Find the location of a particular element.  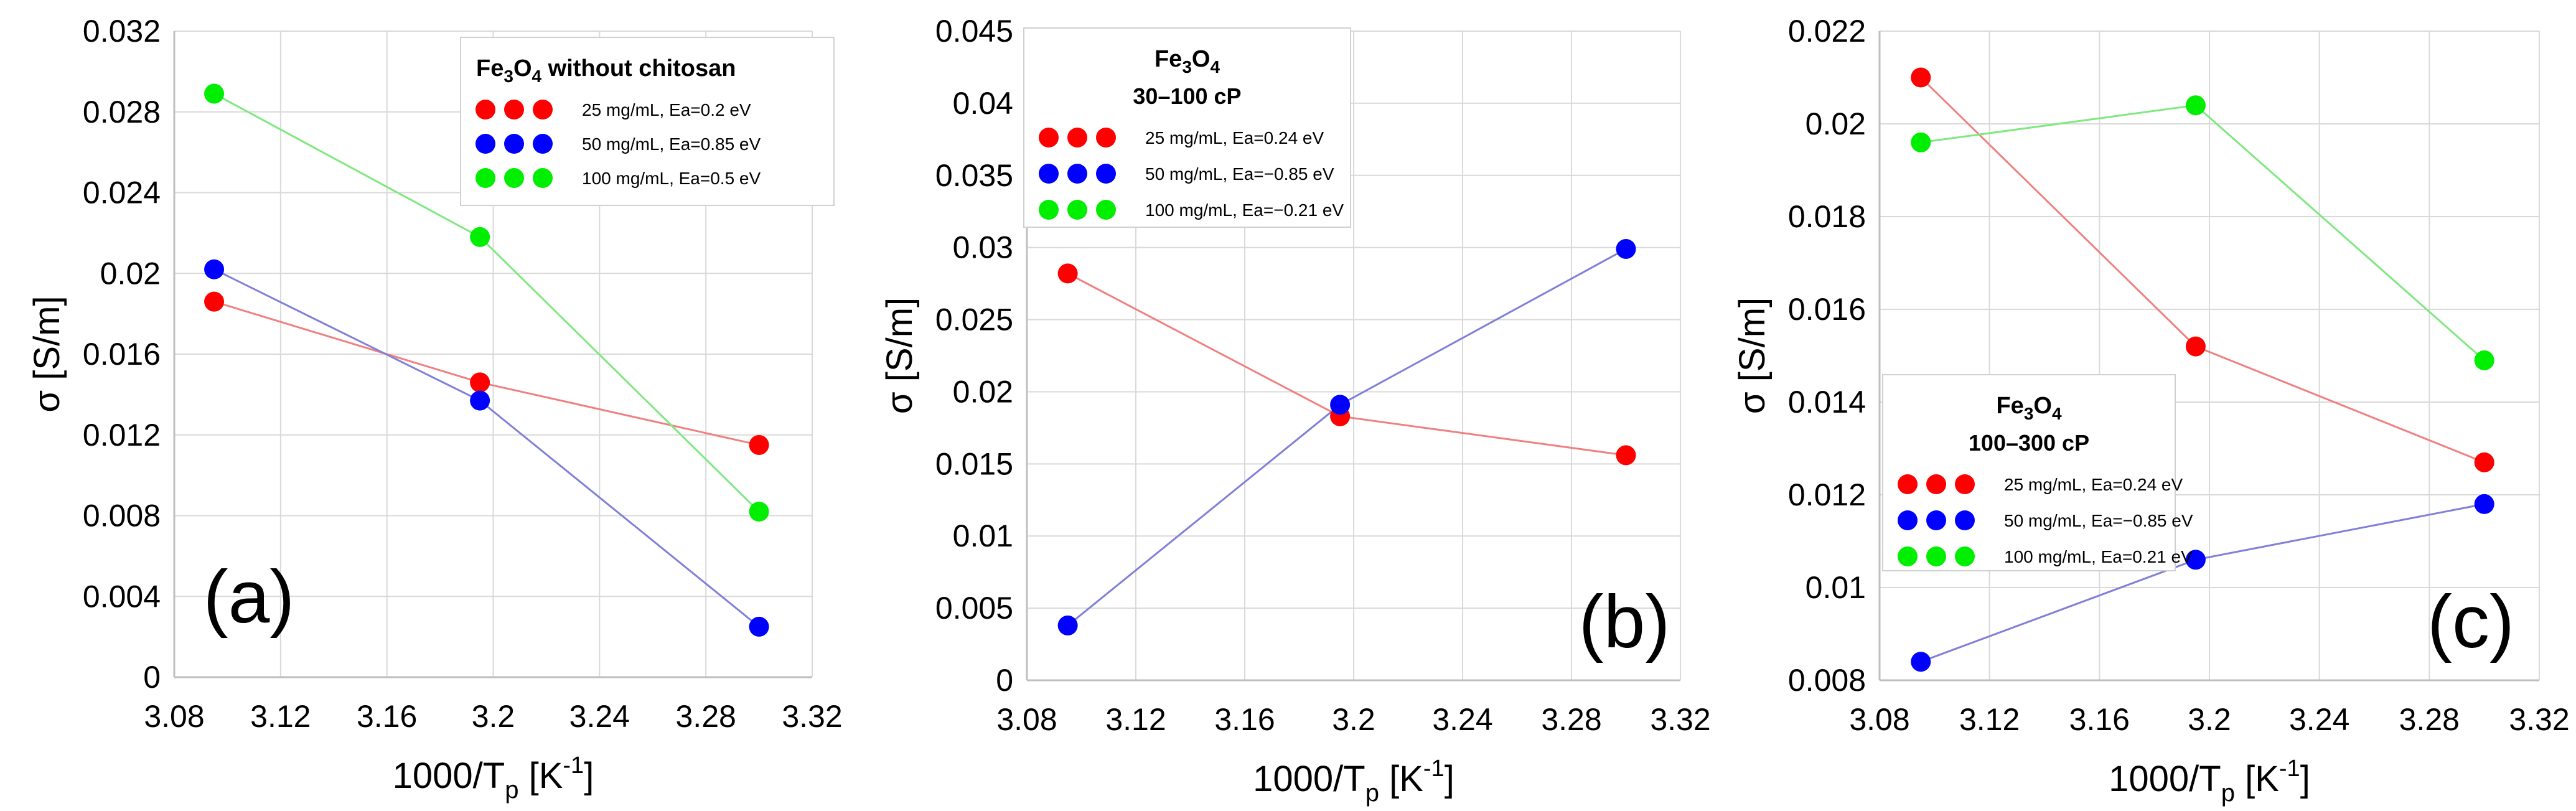

panel-label: (c) is located at coordinates (2470, 621).